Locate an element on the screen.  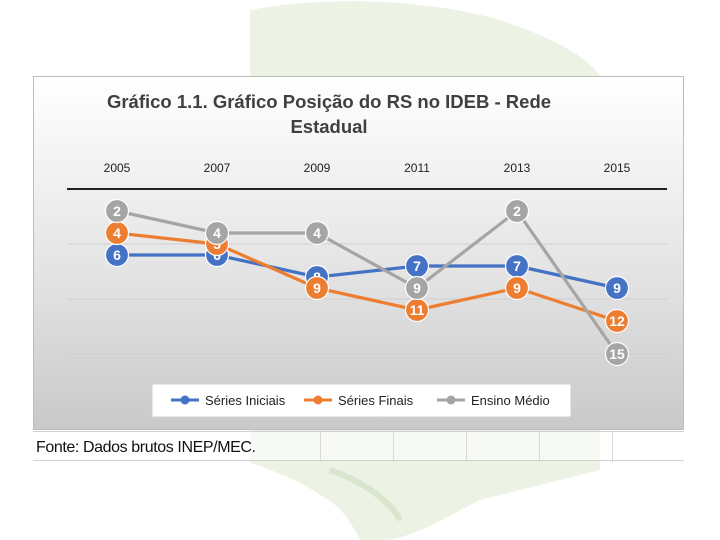
legend-label: Séries Iniciais is located at coordinates (245, 400).